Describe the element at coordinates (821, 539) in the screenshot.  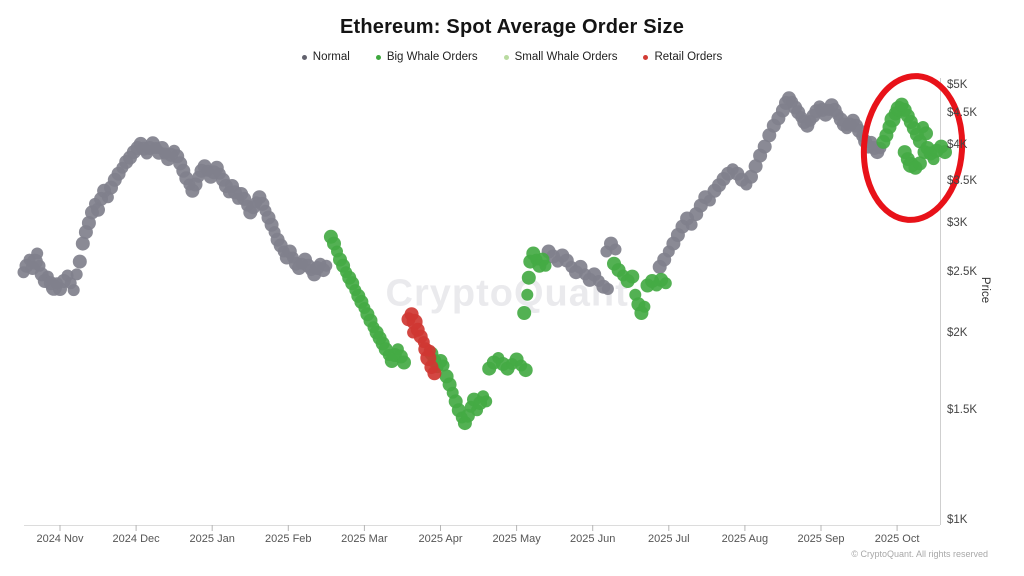
I see `x-axis-label: 2025 Sep` at that location.